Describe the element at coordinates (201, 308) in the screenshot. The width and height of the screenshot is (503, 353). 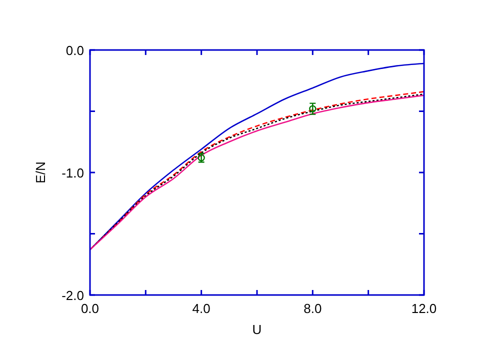
I see `x-tick-label: 4.0` at that location.